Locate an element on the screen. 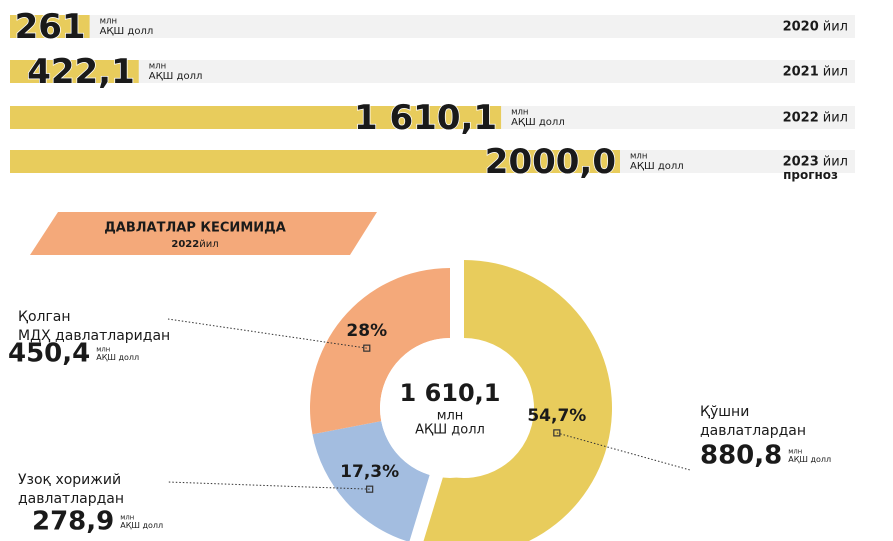 Image resolution: width=893 pixels, height=541 pixels. amount-label: 880,8 is located at coordinates (741, 456).